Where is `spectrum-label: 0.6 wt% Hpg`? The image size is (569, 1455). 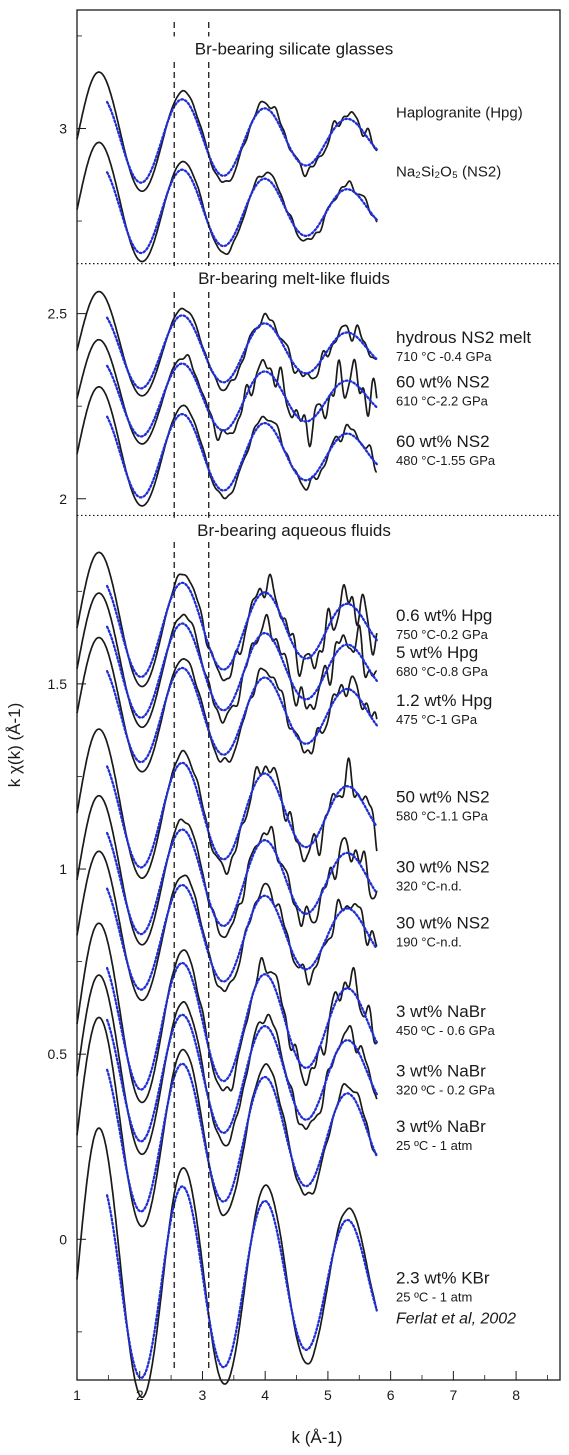
spectrum-label: 0.6 wt% Hpg is located at coordinates (444, 615).